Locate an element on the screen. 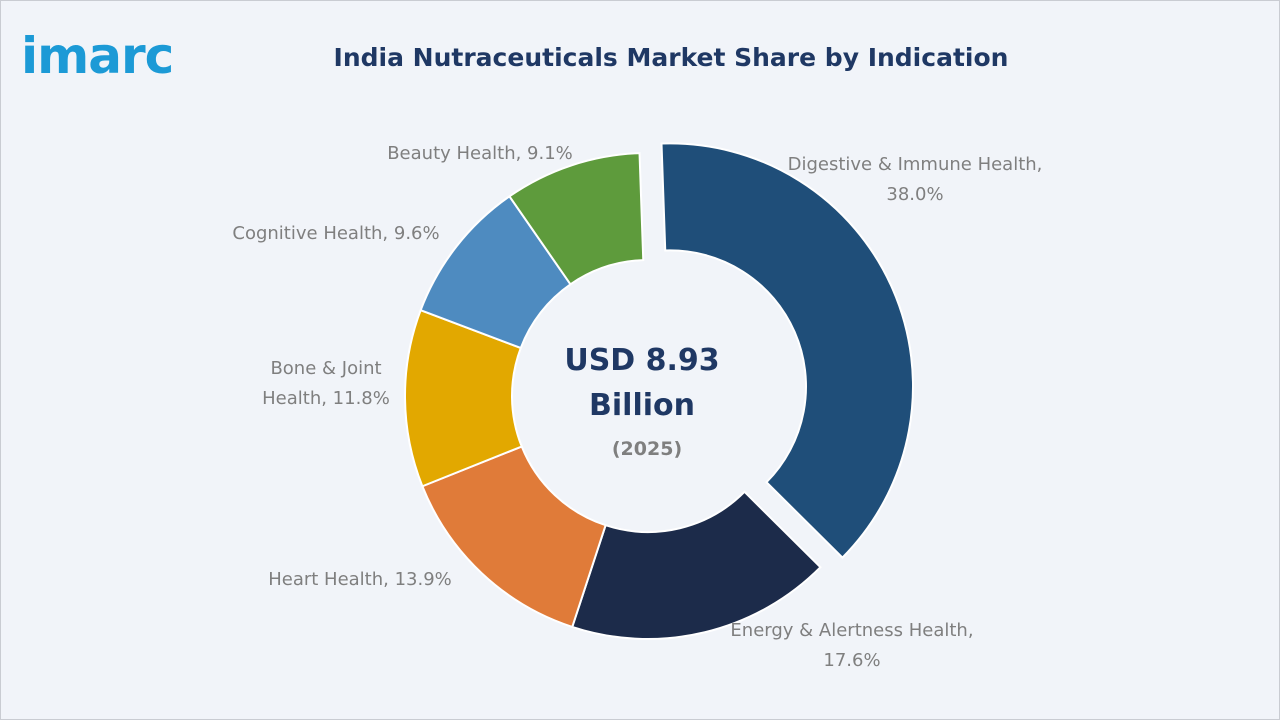 Image resolution: width=1280 pixels, height=720 pixels. label-cognitive-health: Cognitive Health, 9.6% is located at coordinates (335, 233).